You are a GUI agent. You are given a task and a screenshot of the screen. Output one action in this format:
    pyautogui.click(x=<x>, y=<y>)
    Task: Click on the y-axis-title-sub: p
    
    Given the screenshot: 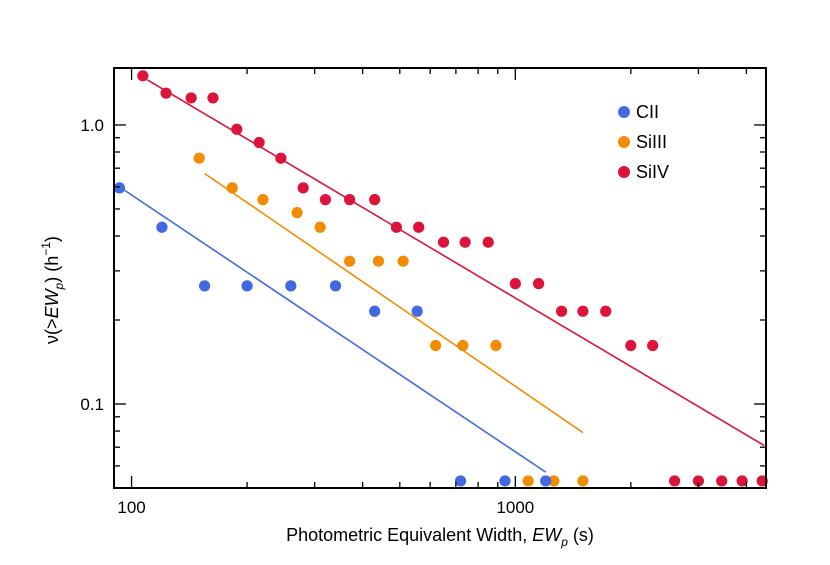 What is the action you would take?
    pyautogui.click(x=59, y=286)
    